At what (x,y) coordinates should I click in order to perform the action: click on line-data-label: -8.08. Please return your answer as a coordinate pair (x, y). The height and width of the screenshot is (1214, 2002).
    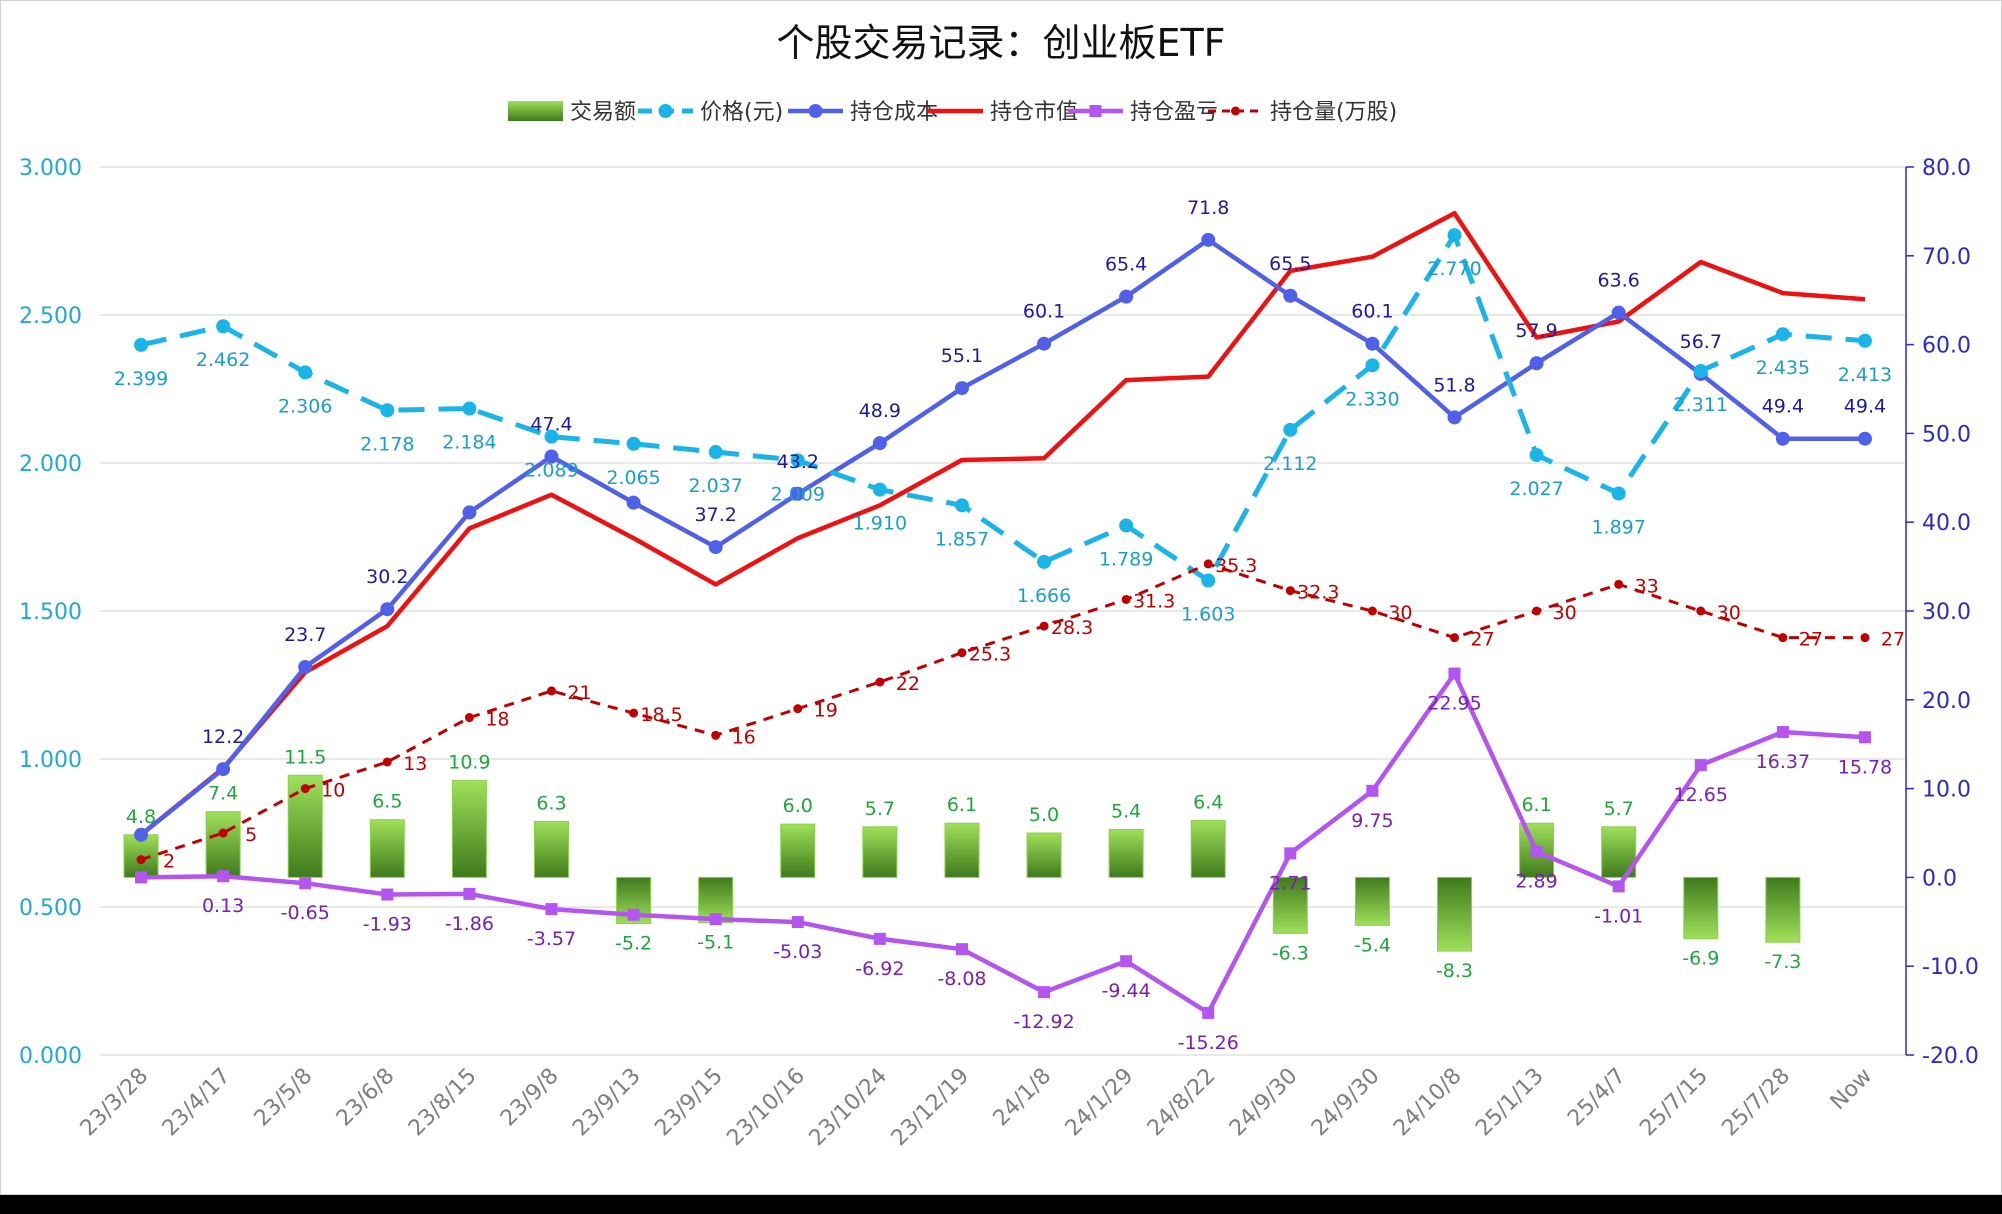
    Looking at the image, I should click on (961, 979).